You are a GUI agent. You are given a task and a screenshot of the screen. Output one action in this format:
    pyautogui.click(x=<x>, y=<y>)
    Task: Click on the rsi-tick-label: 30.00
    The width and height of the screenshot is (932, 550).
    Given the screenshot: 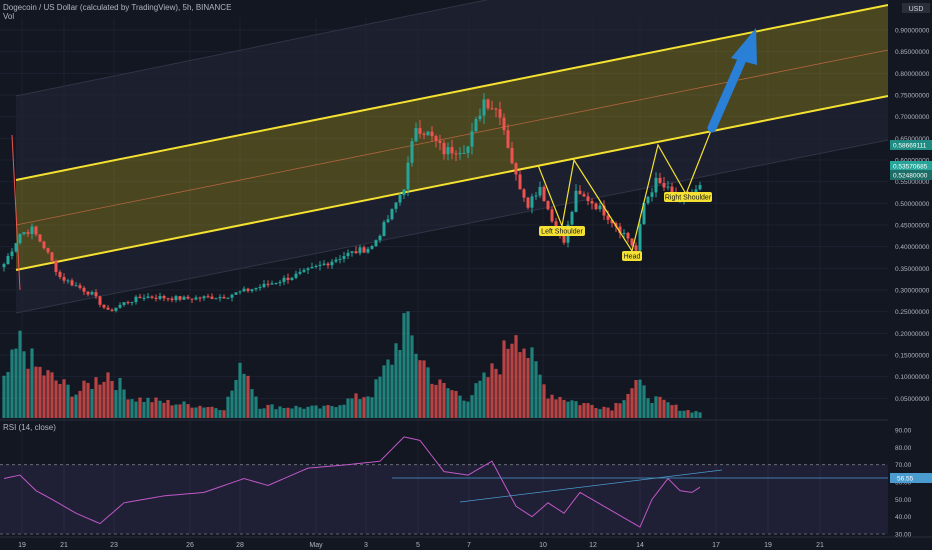 What is the action you would take?
    pyautogui.click(x=903, y=535)
    